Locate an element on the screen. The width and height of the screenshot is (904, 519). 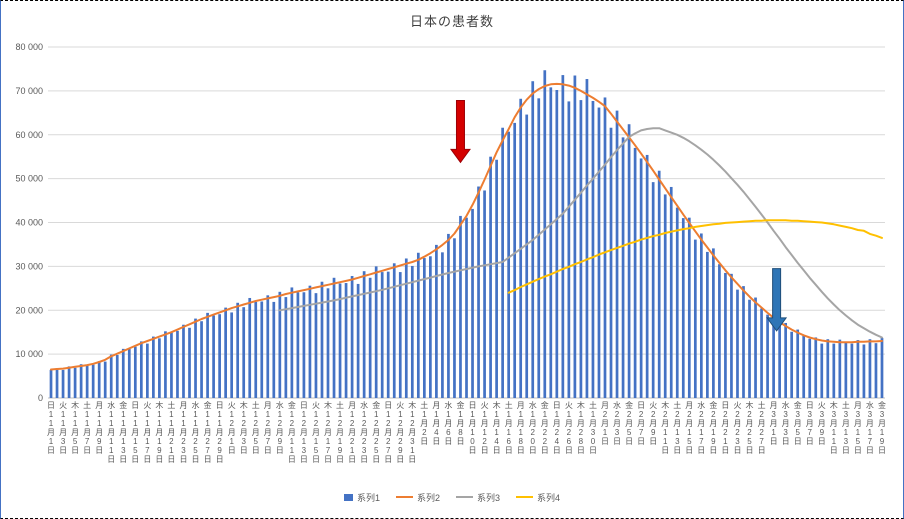
y-tick-label: 40 000 is located at coordinates (29, 223).